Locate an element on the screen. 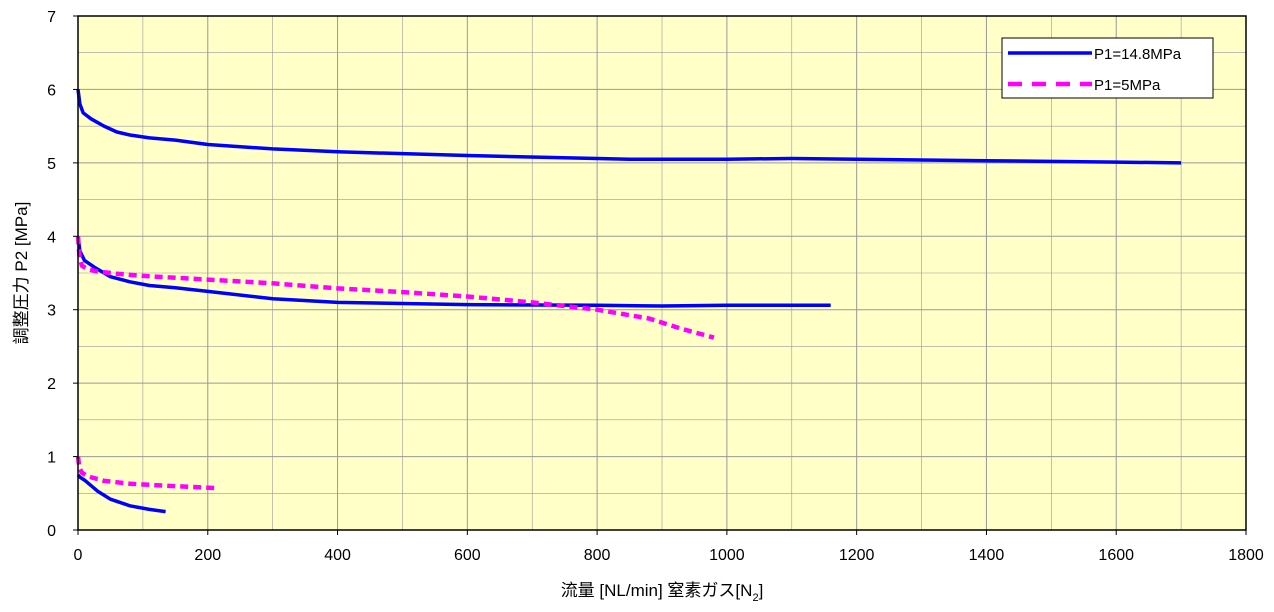  y-tick-label: 6 is located at coordinates (51, 90).